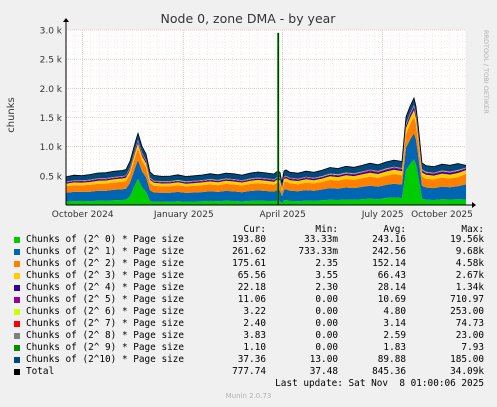  I want to click on legend-value-min: 2.35, so click(326, 263).